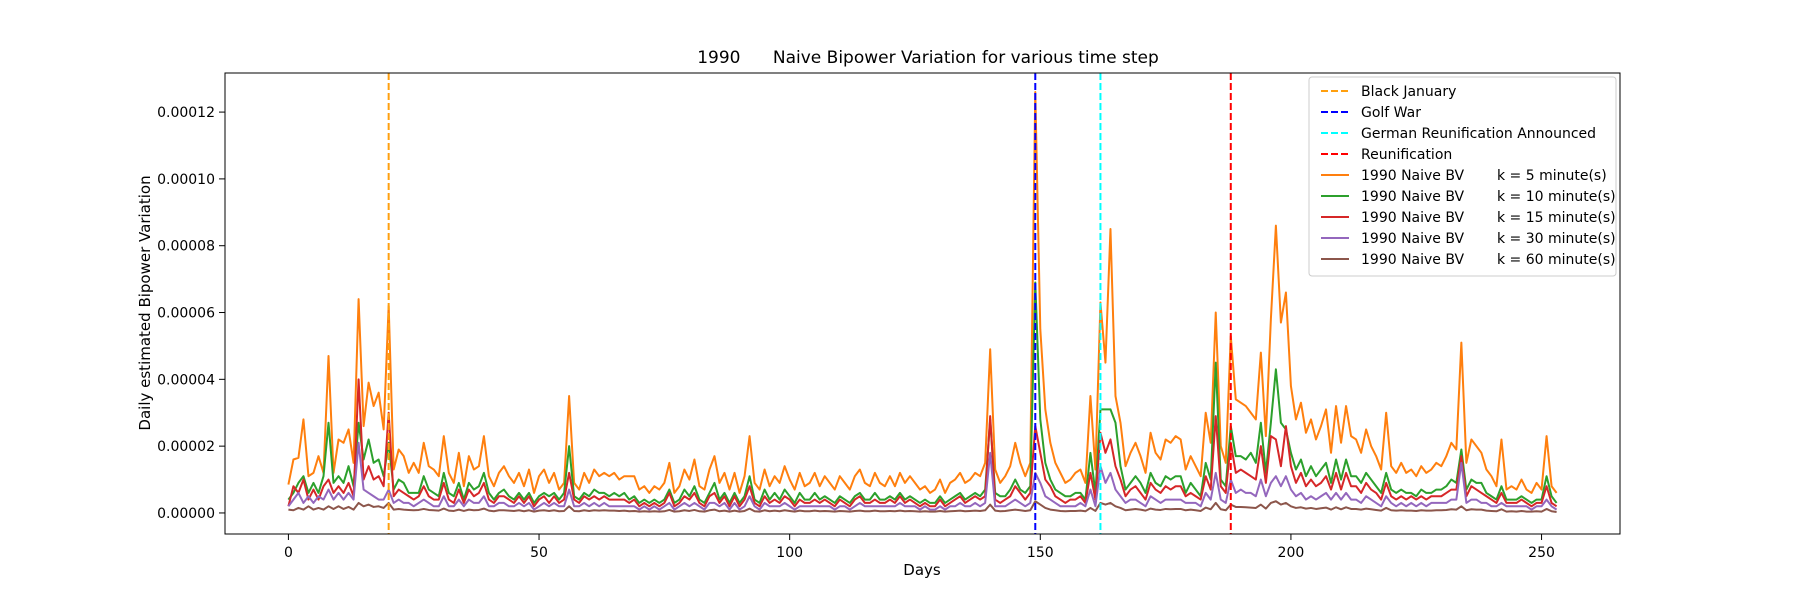  Describe the element at coordinates (145, 302) in the screenshot. I see `y-axis-label: Daily estimated Bipower Variation` at that location.